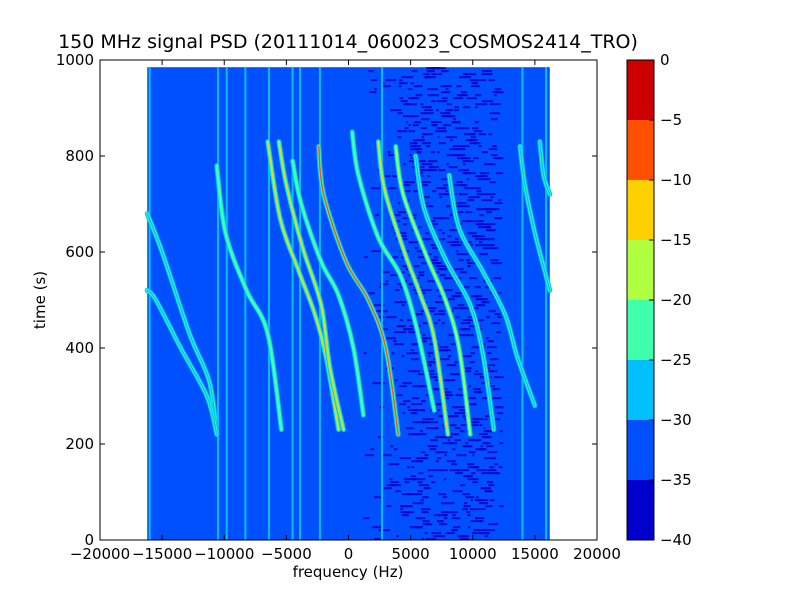  Describe the element at coordinates (79, 252) in the screenshot. I see `y-tick-label: 600` at that location.